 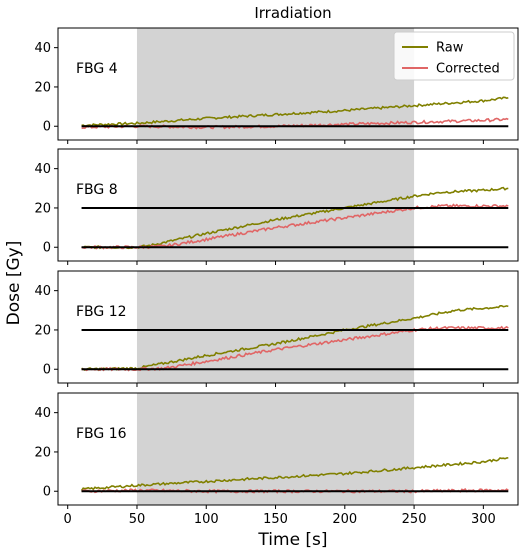 I want to click on x-tick-label: 300, so click(x=483, y=519).